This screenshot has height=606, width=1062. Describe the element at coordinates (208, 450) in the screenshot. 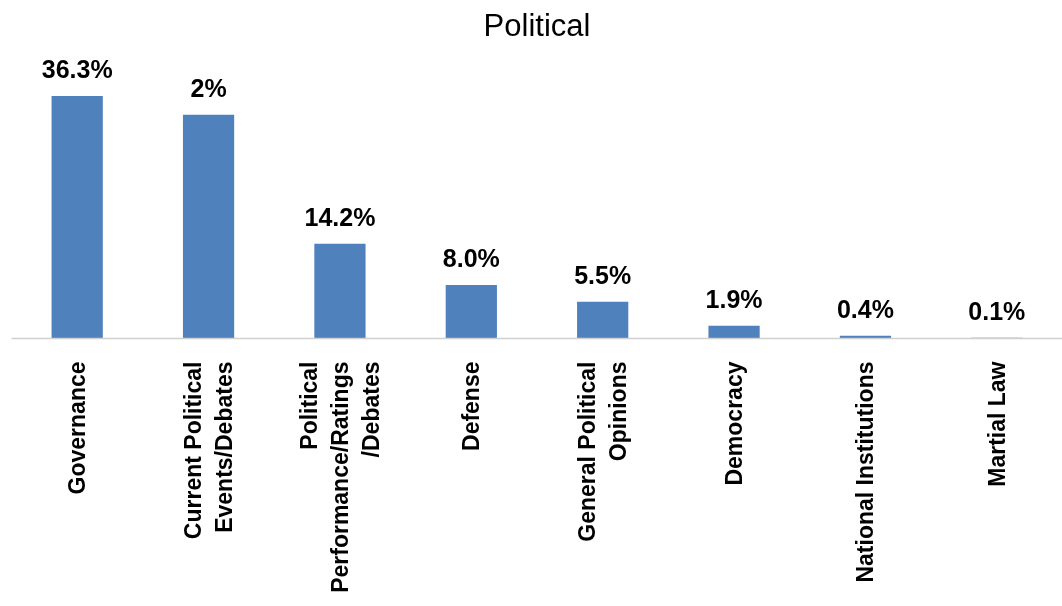

I see `x-tick-label: Current Political Events/Debates` at that location.